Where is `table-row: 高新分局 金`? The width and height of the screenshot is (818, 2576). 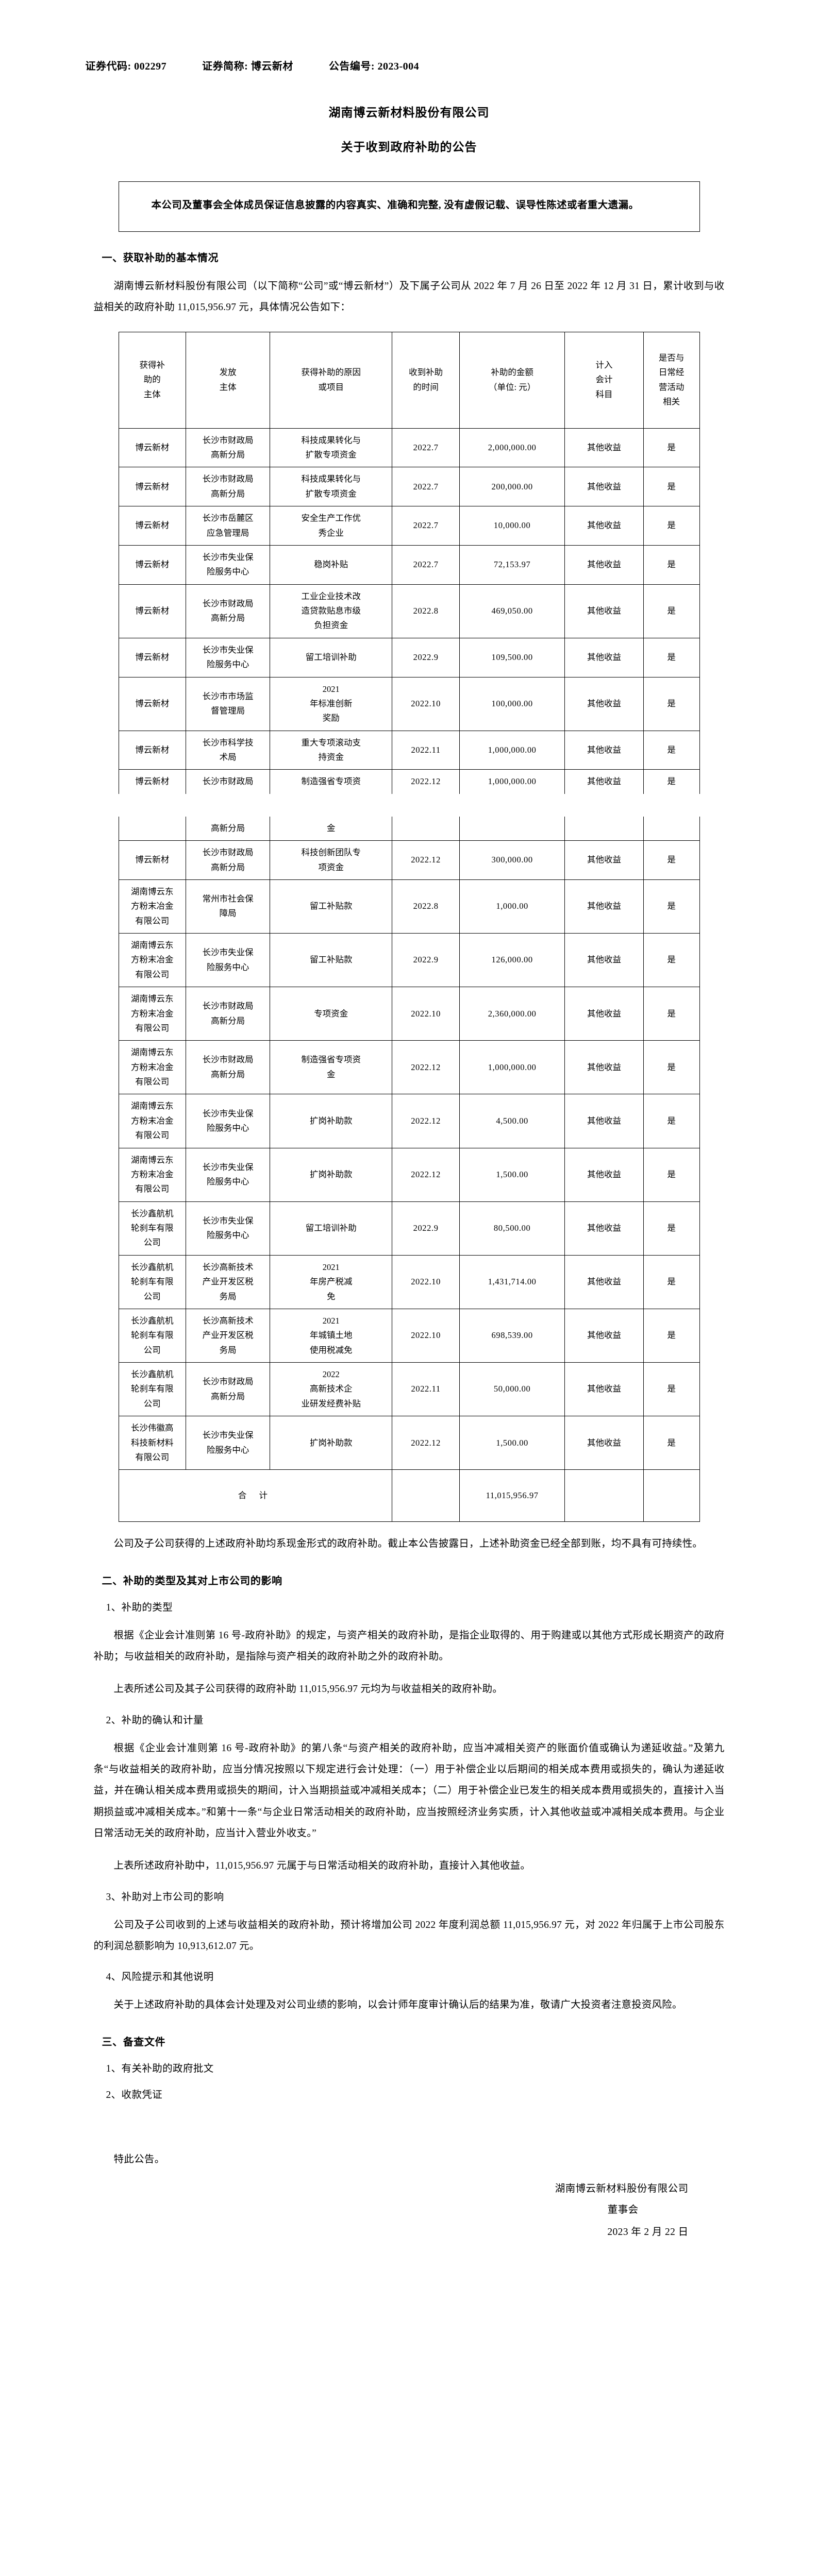 table-row: 高新分局 金 is located at coordinates (409, 828).